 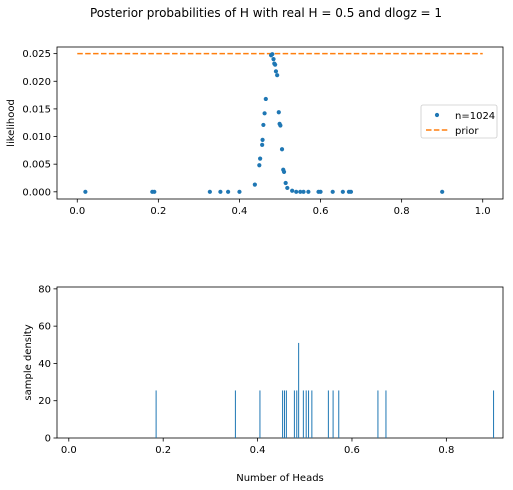 I want to click on y-tick-label: 0.005, so click(x=36, y=165).